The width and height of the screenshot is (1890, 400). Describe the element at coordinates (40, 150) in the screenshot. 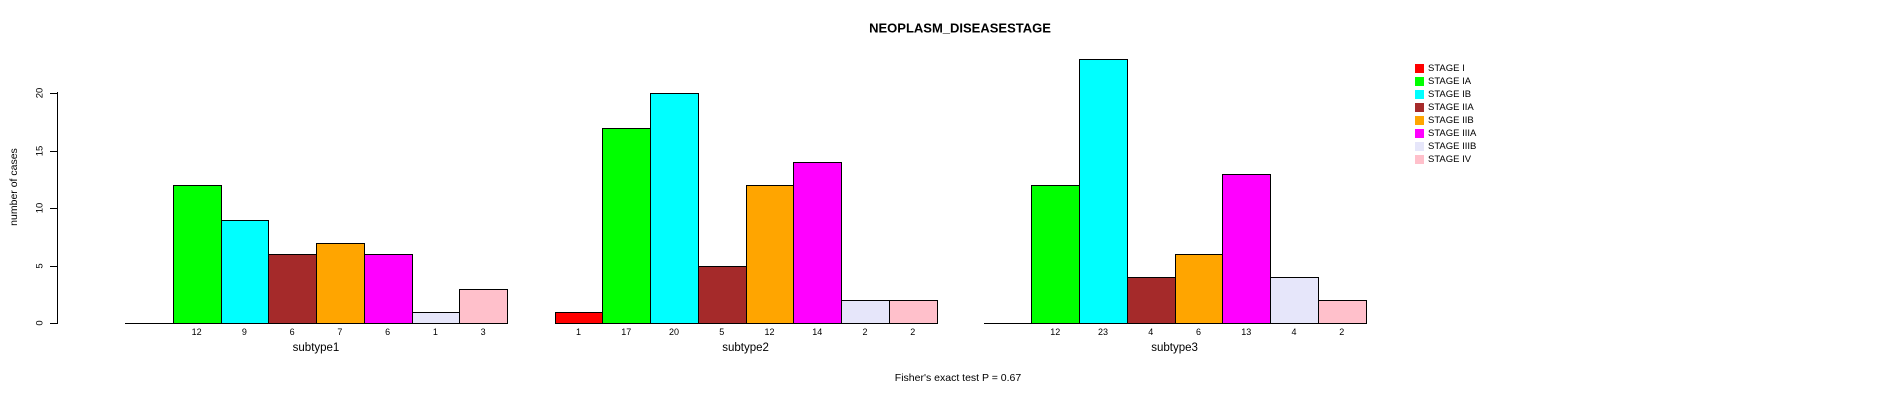

I see `y-tick-label: 15` at that location.